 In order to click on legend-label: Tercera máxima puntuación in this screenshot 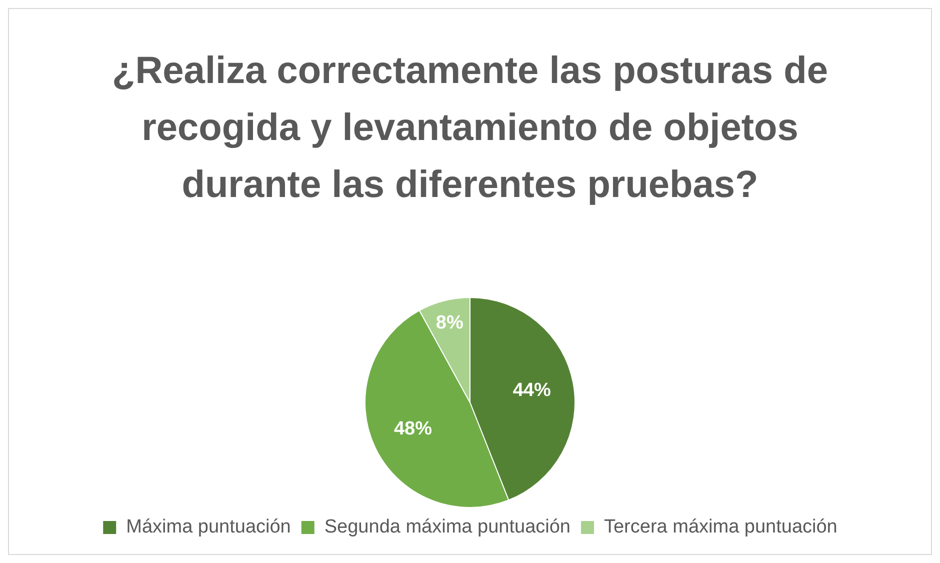, I will do `click(721, 527)`.